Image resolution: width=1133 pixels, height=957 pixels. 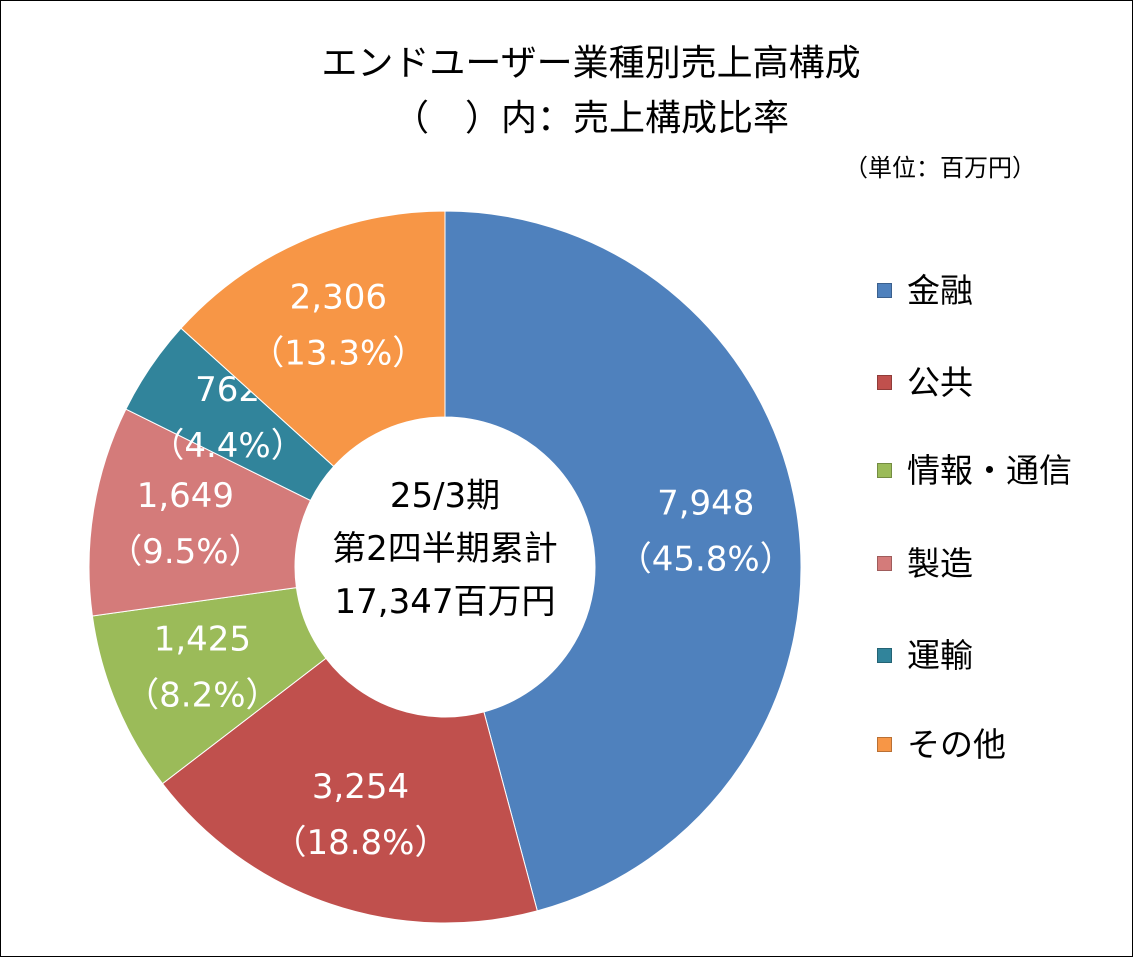 I want to click on legend-label-sonota: その他, so click(x=956, y=744).